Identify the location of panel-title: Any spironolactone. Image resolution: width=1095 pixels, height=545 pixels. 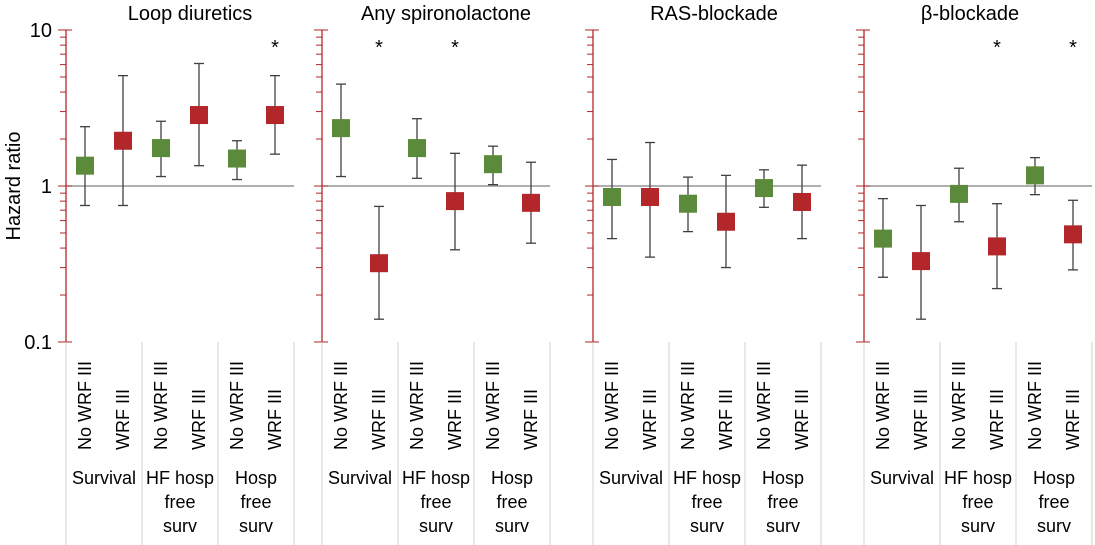
(446, 14).